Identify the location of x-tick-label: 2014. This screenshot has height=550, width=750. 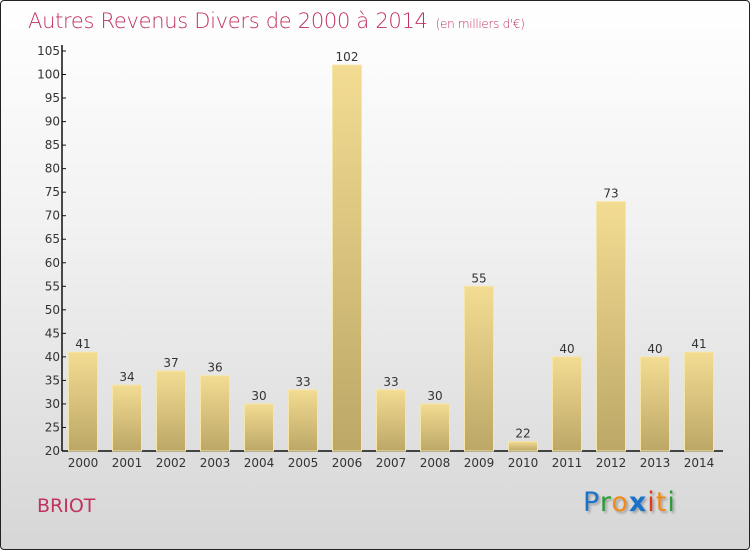
(699, 463).